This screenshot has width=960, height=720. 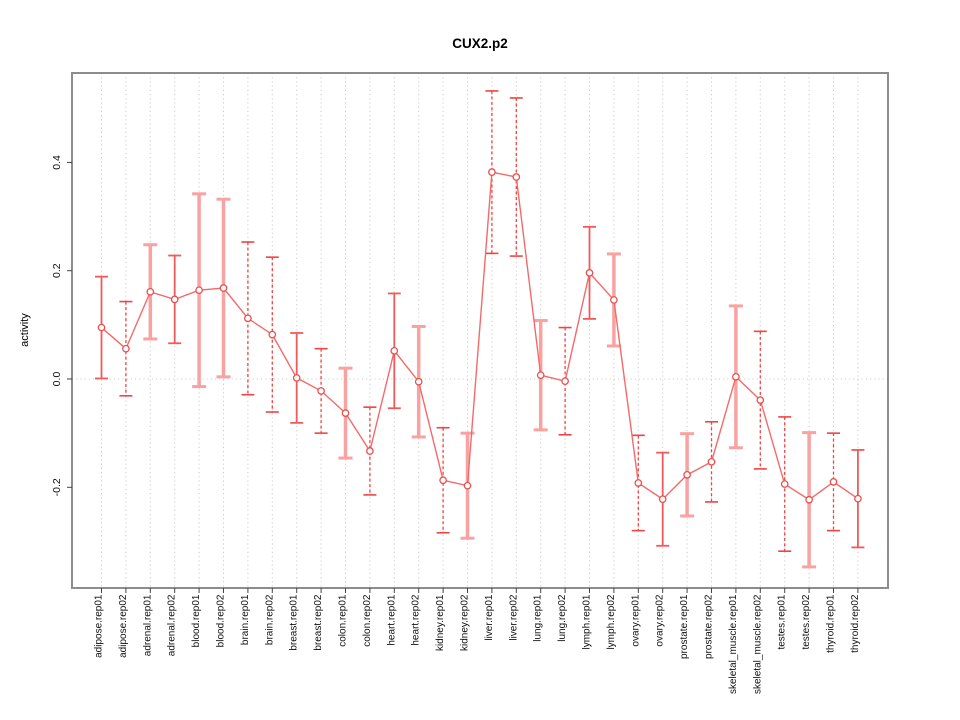 I want to click on x-tick-label: liver.rep01, so click(x=489, y=617).